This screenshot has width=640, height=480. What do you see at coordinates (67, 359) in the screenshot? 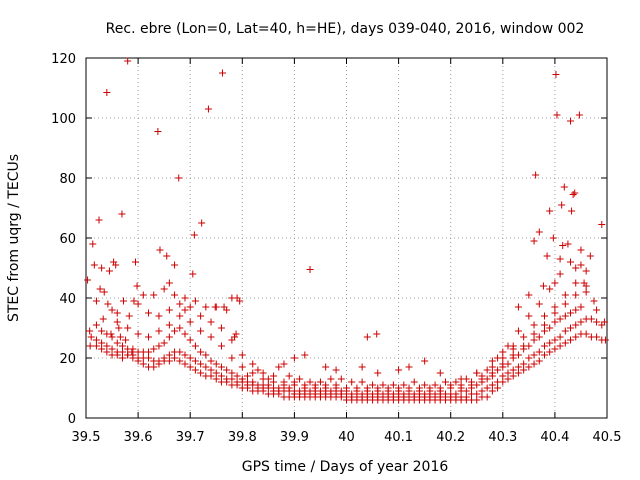
I see `y-tick-label: 20` at bounding box center [67, 359].